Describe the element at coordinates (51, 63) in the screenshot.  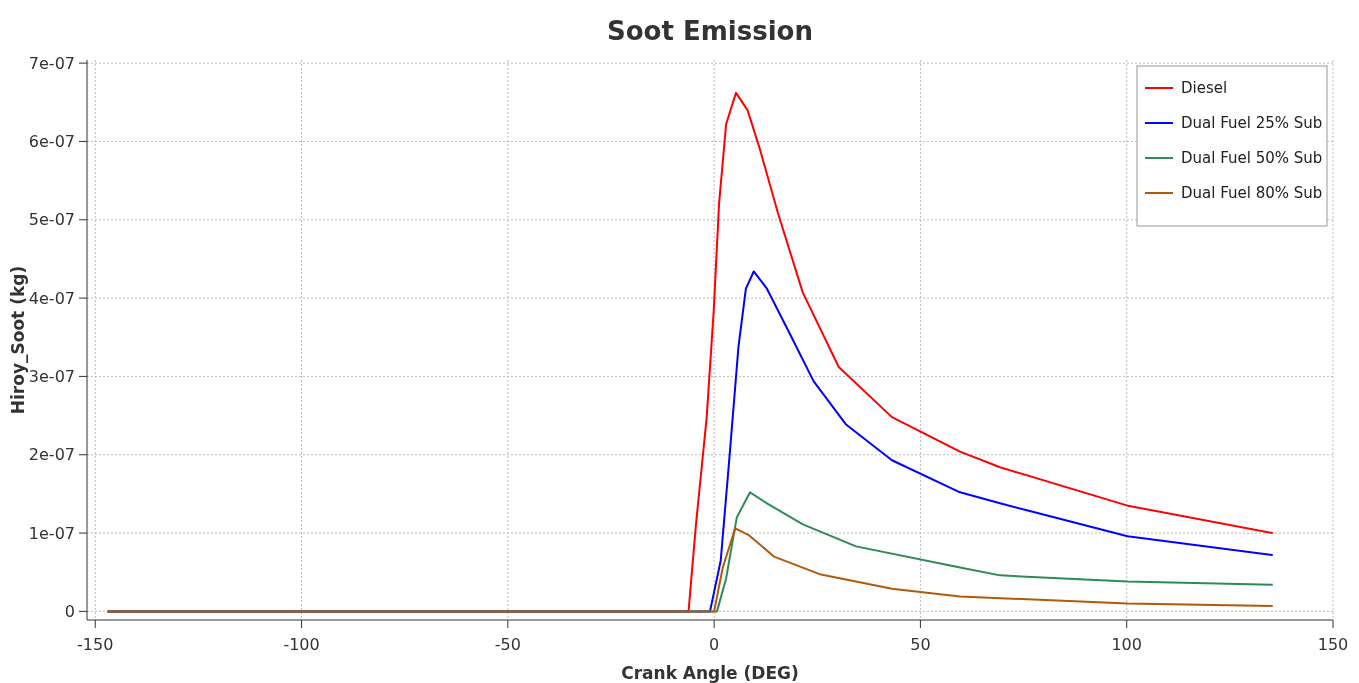
I see `y-tick-label: 7e-07` at that location.